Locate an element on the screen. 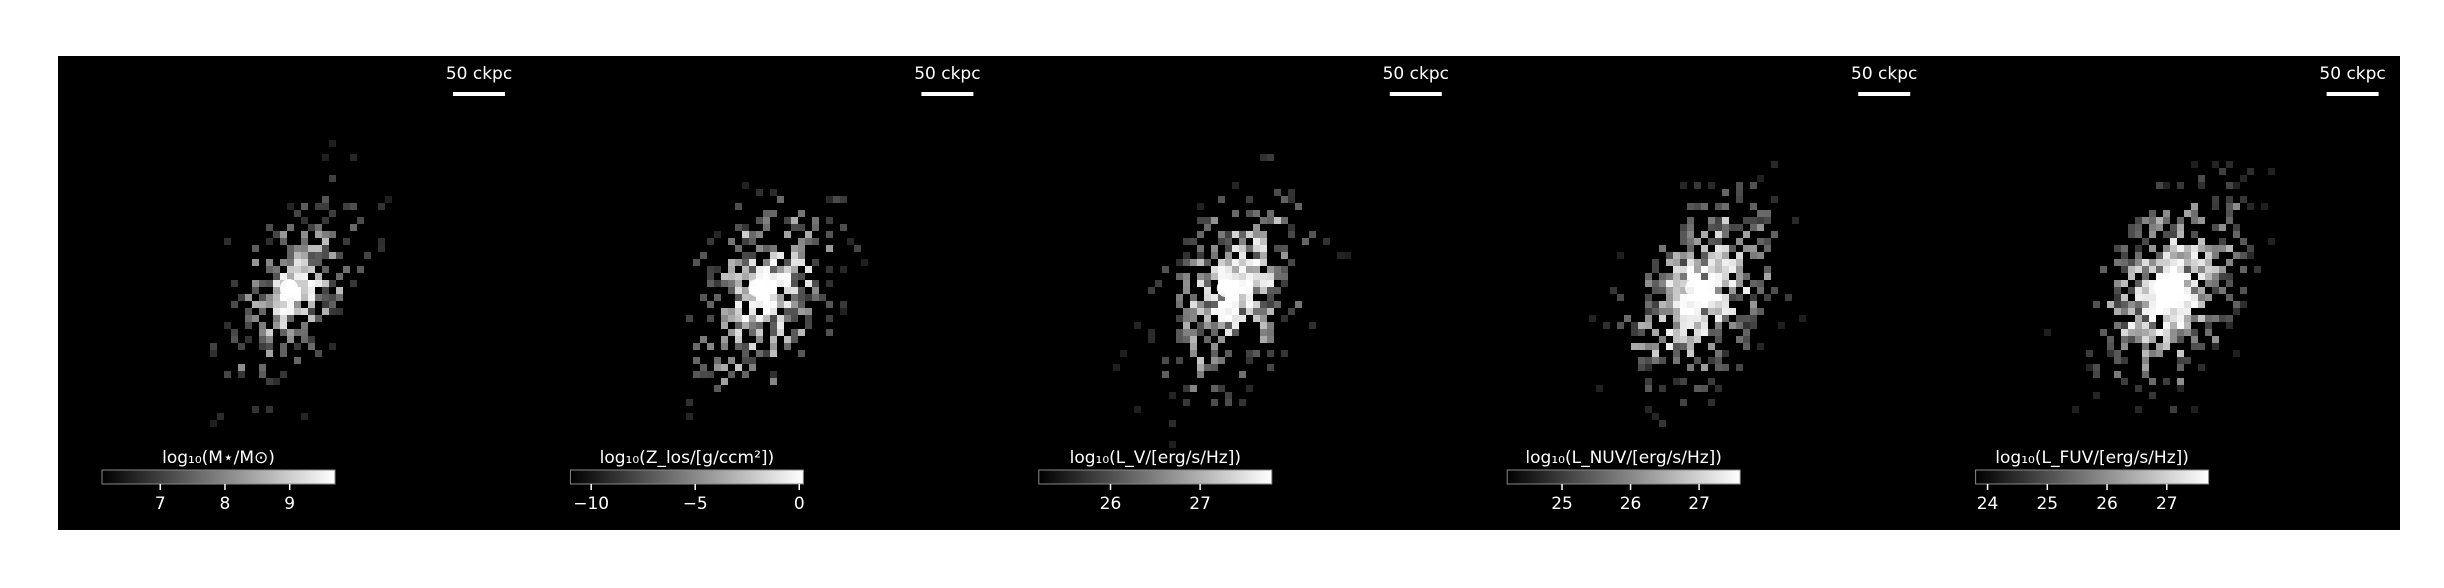 This screenshot has width=2444, height=588. colorbar is located at coordinates (686, 477).